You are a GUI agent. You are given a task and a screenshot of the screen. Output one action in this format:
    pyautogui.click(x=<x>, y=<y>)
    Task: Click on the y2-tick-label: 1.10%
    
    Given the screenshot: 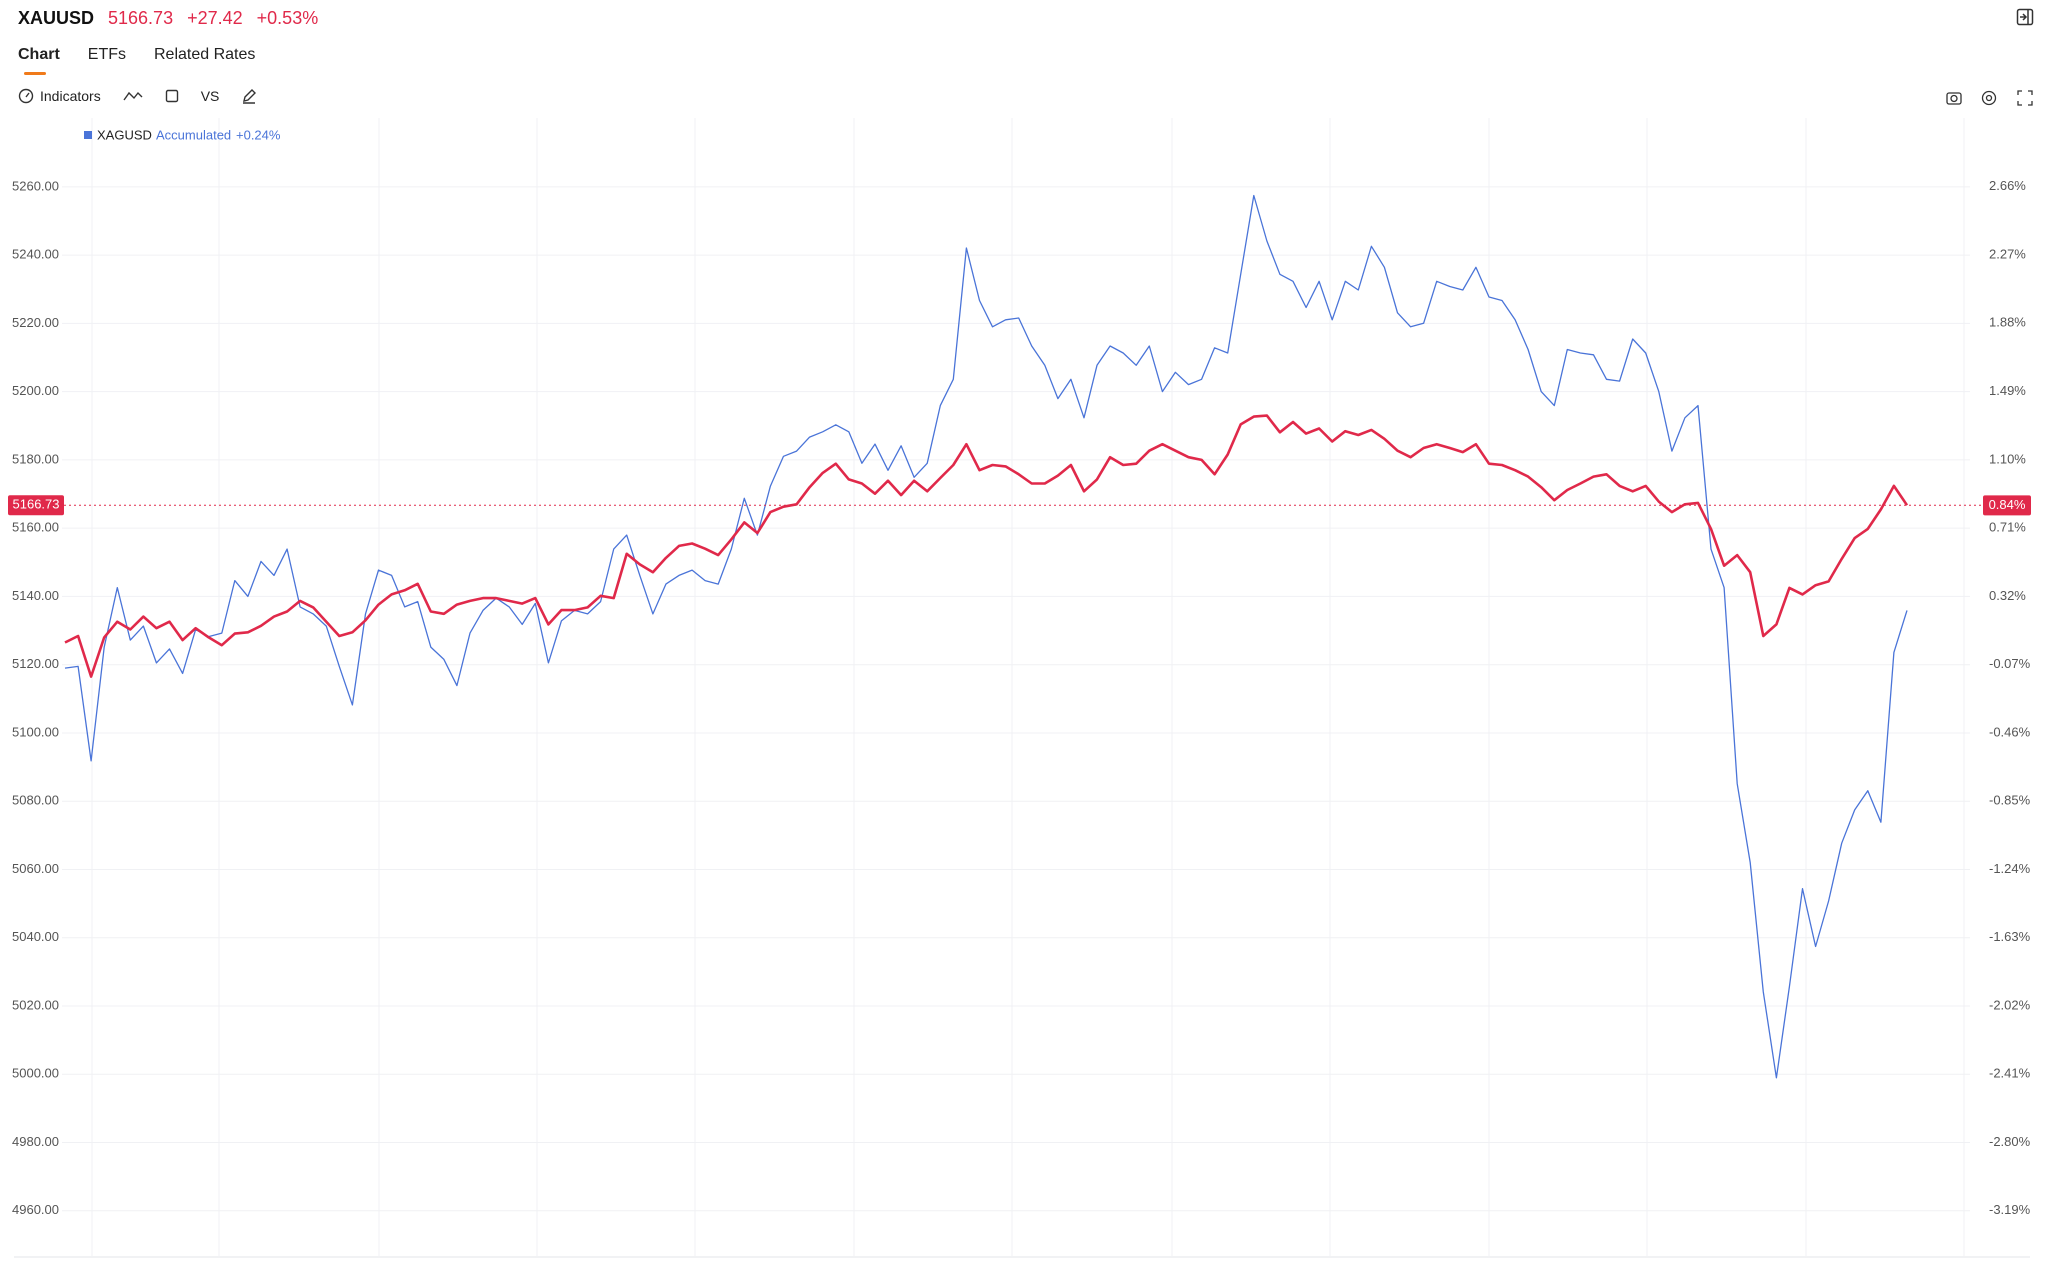 What is the action you would take?
    pyautogui.click(x=2007, y=458)
    